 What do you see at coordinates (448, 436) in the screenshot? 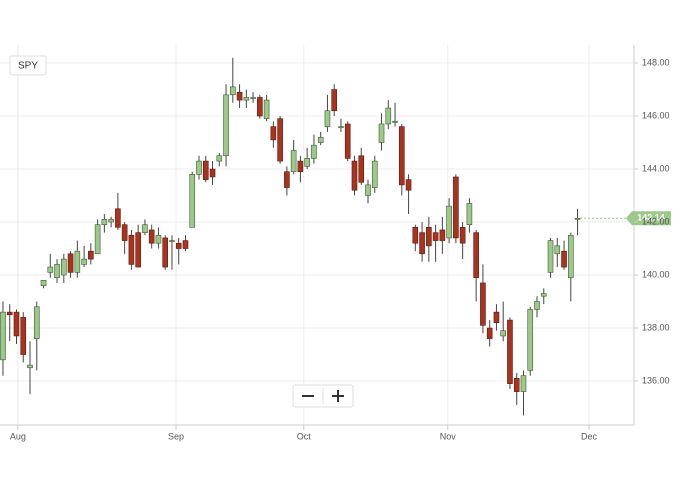
I see `x-tick-label: Nov` at bounding box center [448, 436].